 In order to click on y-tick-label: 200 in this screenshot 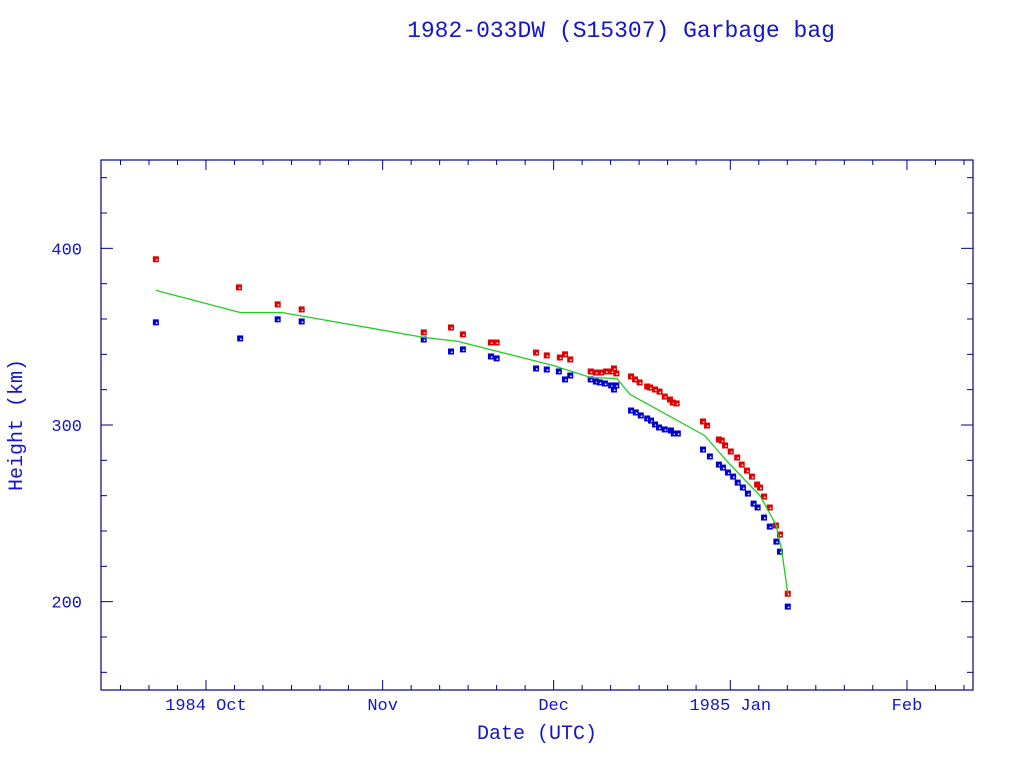, I will do `click(66, 604)`.